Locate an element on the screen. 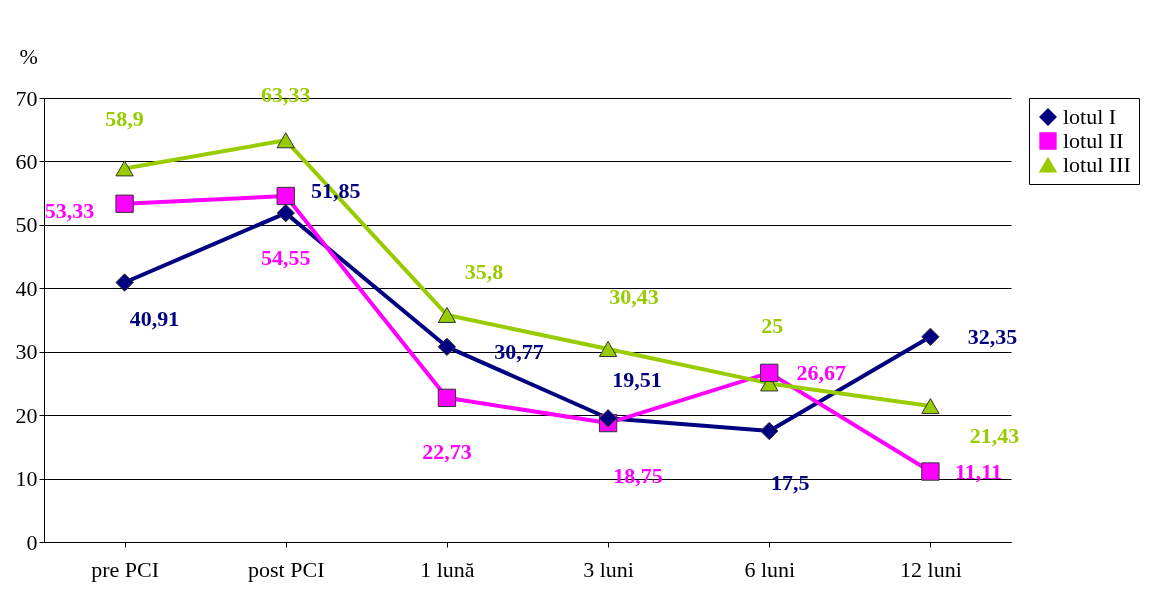 The height and width of the screenshot is (594, 1157). data-label: 30,43 is located at coordinates (634, 296).